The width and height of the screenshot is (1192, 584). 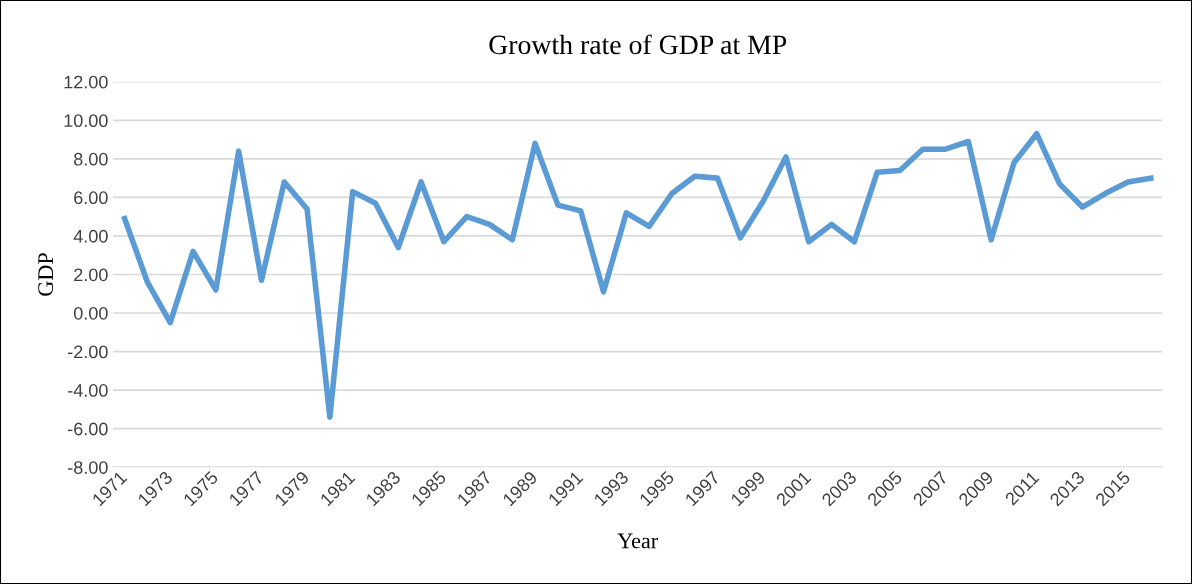 I want to click on y-tick-label: 2.00, so click(x=91, y=275).